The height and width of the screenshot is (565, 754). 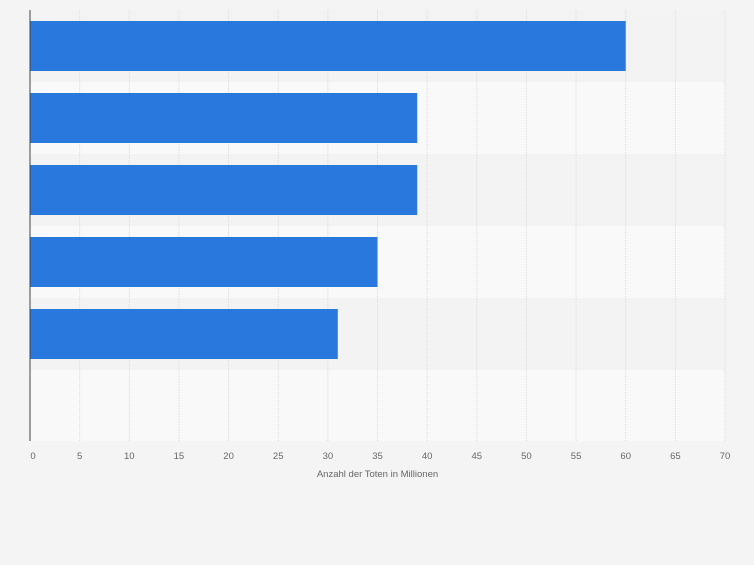 I want to click on x-tick-label: 25, so click(x=278, y=456).